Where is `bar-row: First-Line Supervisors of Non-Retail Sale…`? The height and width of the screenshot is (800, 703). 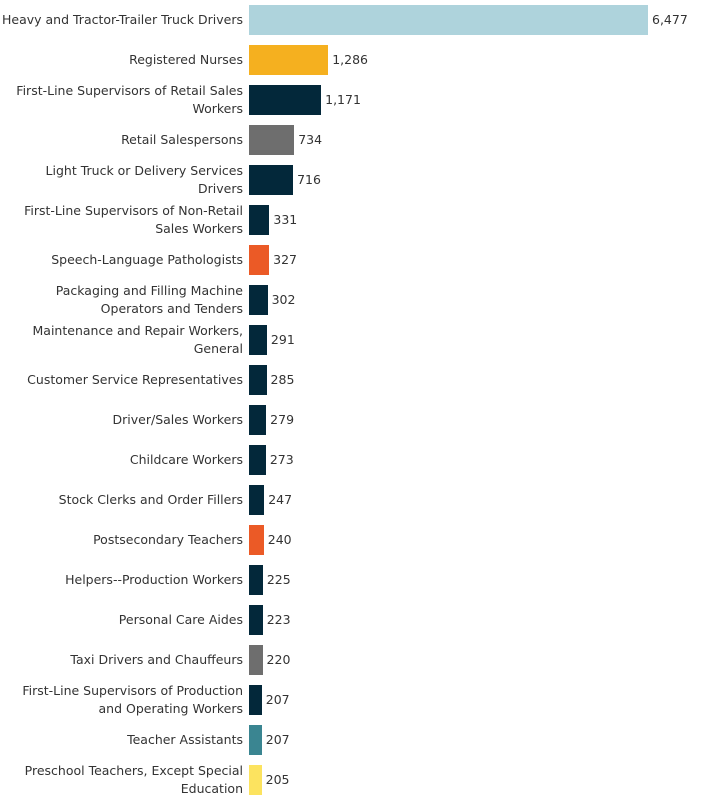
bar-row: First-Line Supervisors of Non-Retail Sale… is located at coordinates (351, 220).